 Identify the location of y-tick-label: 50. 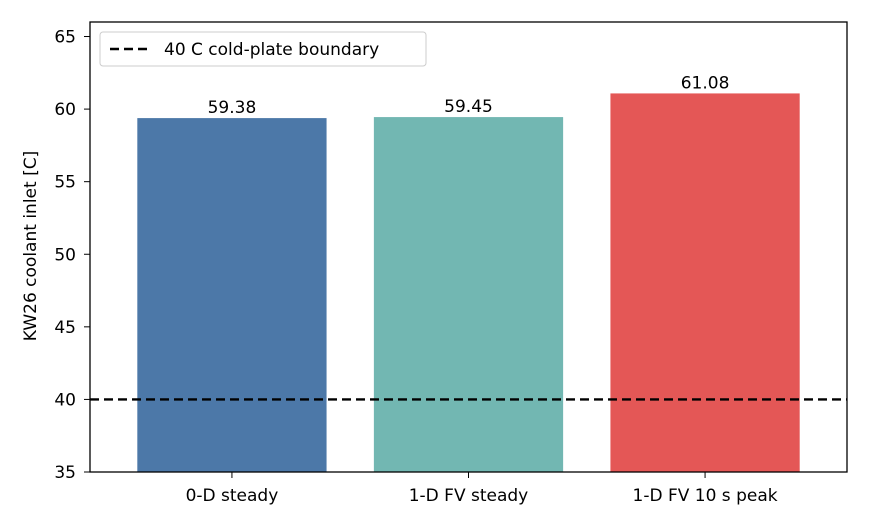
(65, 255).